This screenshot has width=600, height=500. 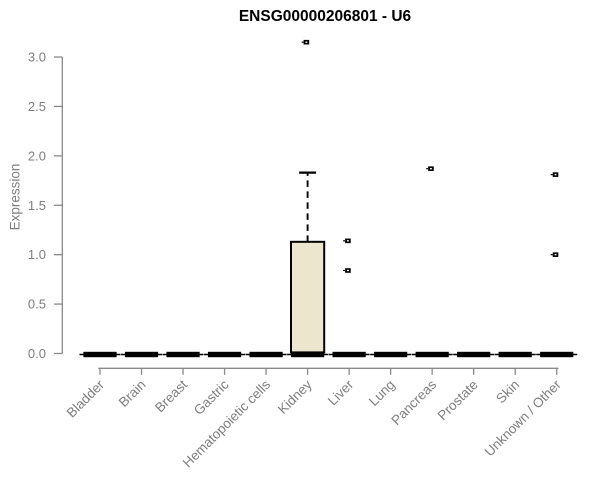 What do you see at coordinates (523, 418) in the screenshot?
I see `x-axis-label: Unknown / Other` at bounding box center [523, 418].